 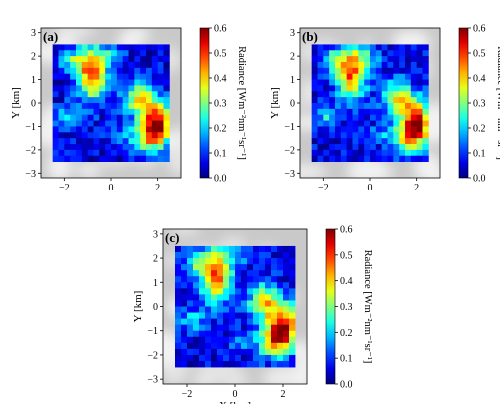 What do you see at coordinates (204, 103) in the screenshot?
I see `colorbar` at bounding box center [204, 103].